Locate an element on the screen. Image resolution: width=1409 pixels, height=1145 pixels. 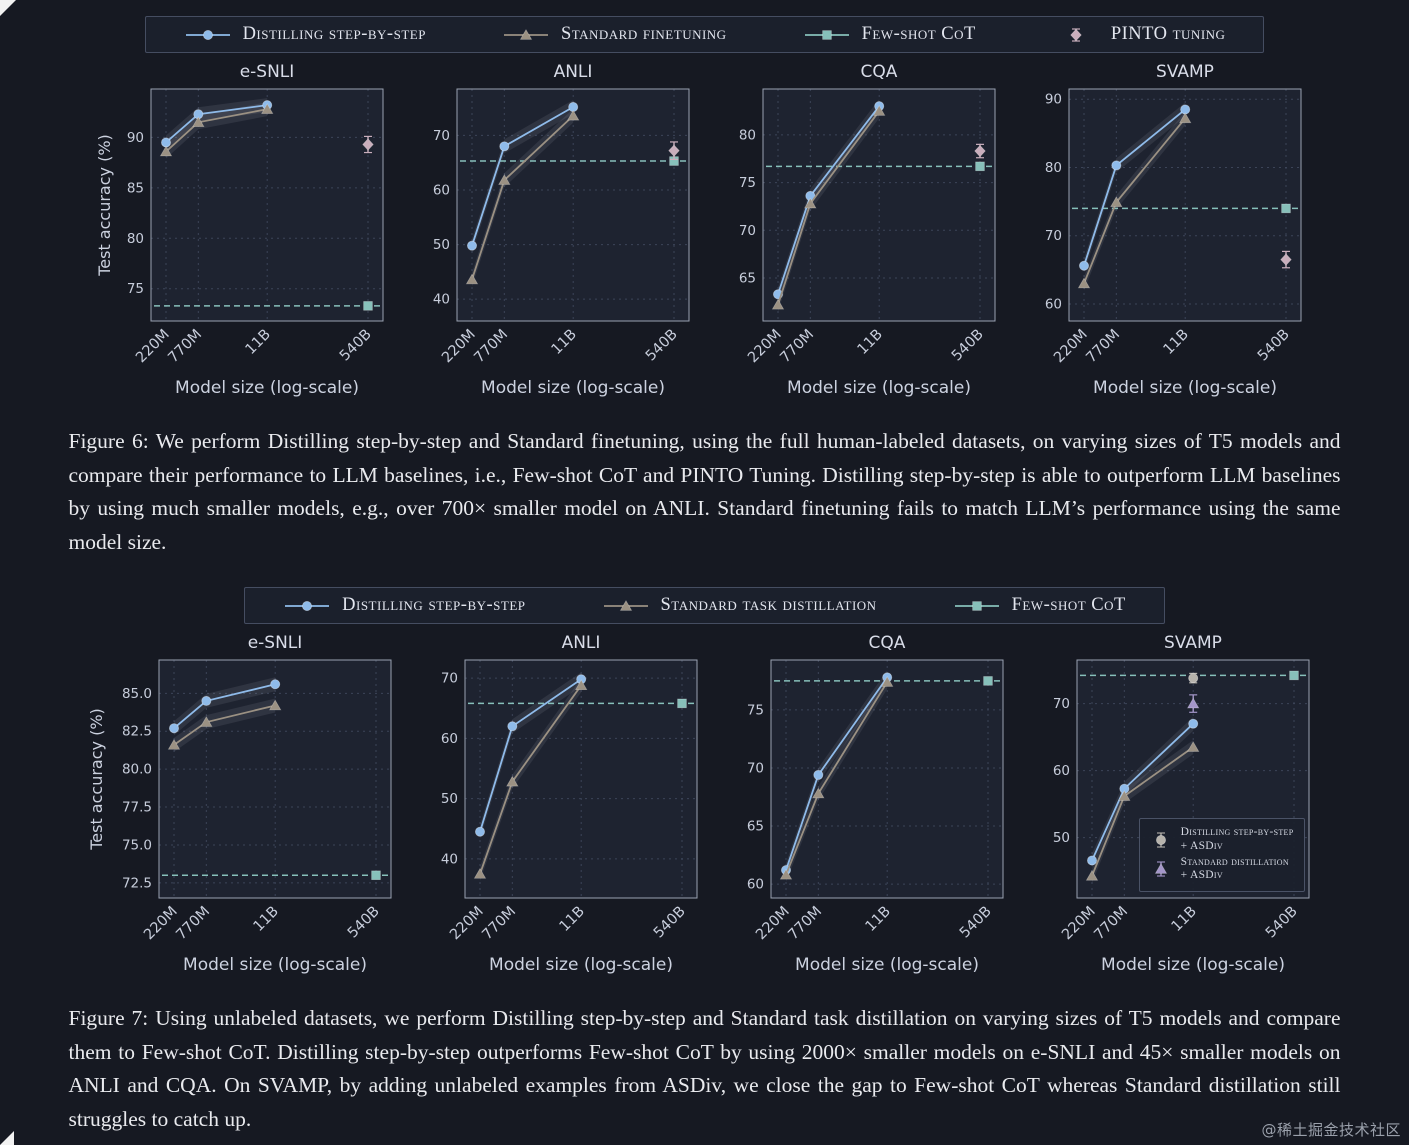
data-point-standard-distillation-asdiv is located at coordinates (1192, 703).